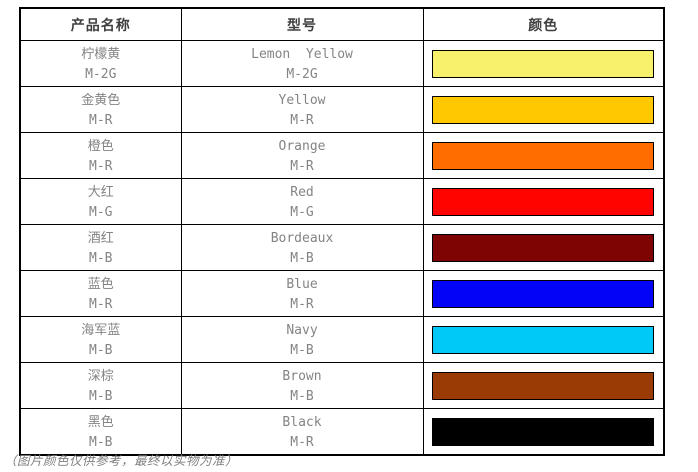  I want to click on model-cell: Blue M-R, so click(302, 293).